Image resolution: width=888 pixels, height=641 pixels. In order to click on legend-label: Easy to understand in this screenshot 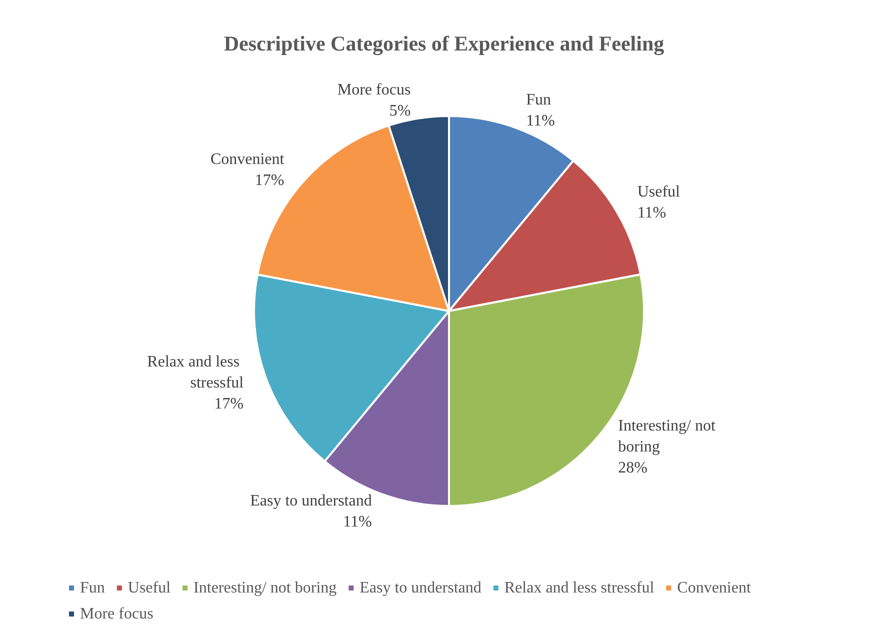, I will do `click(421, 588)`.